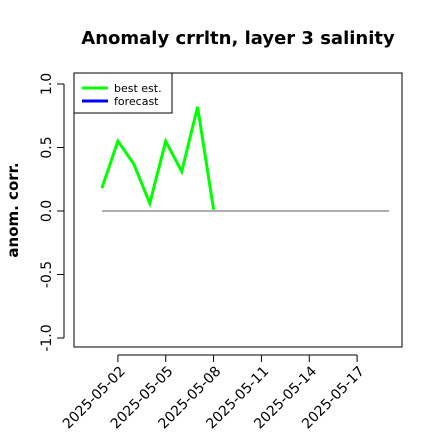  What do you see at coordinates (47, 337) in the screenshot?
I see `y-tick-label: -1.0` at bounding box center [47, 337].